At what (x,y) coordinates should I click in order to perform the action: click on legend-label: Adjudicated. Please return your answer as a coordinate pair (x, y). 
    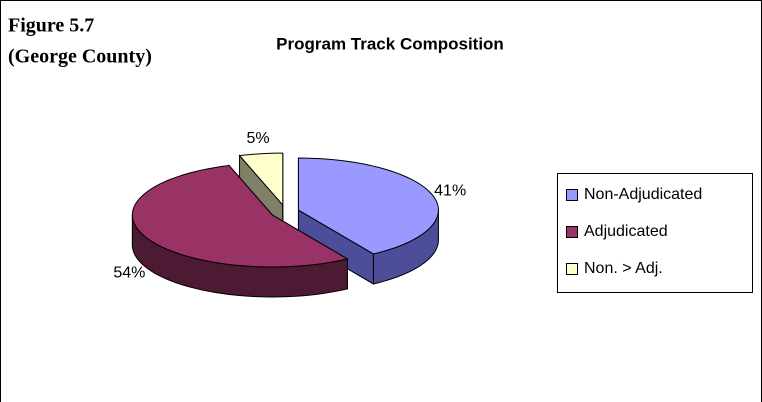
    Looking at the image, I should click on (626, 231).